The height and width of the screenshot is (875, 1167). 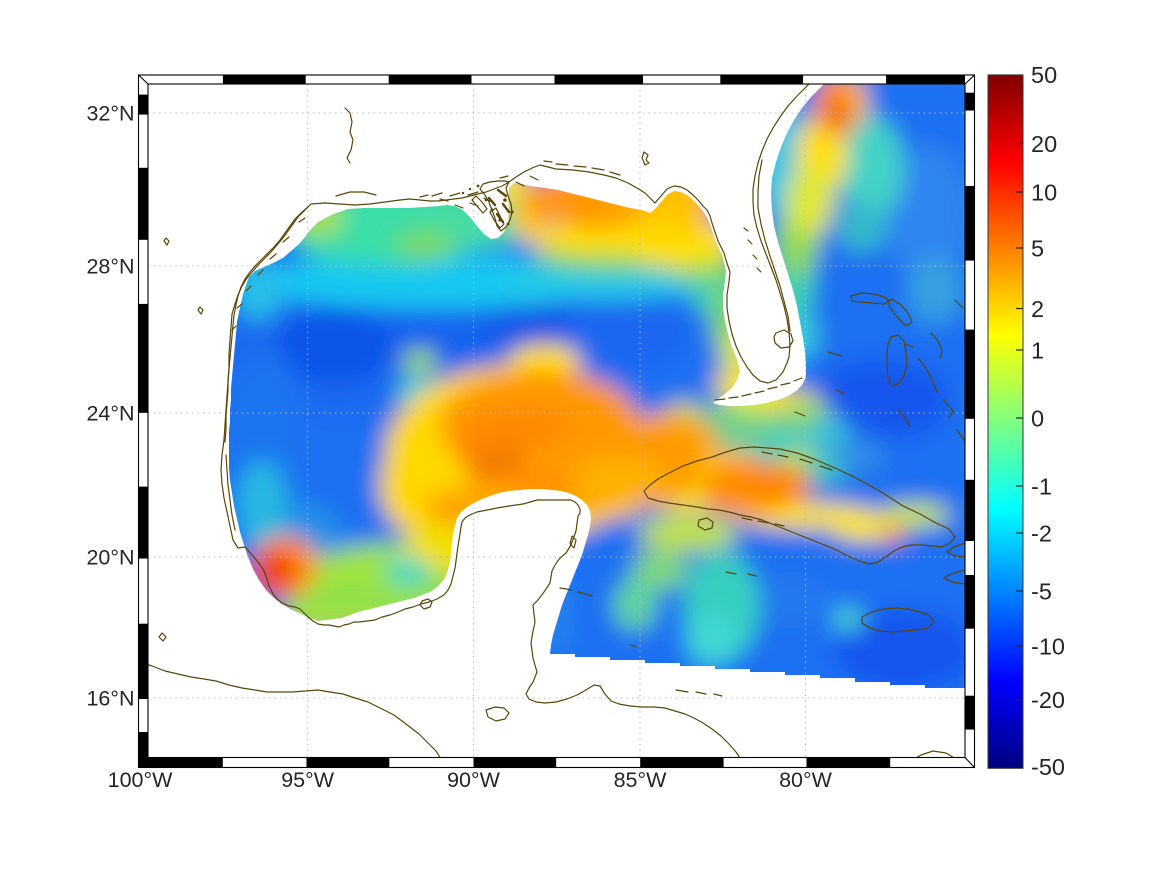 What do you see at coordinates (110, 114) in the screenshot?
I see `svg-text: 32°N` at bounding box center [110, 114].